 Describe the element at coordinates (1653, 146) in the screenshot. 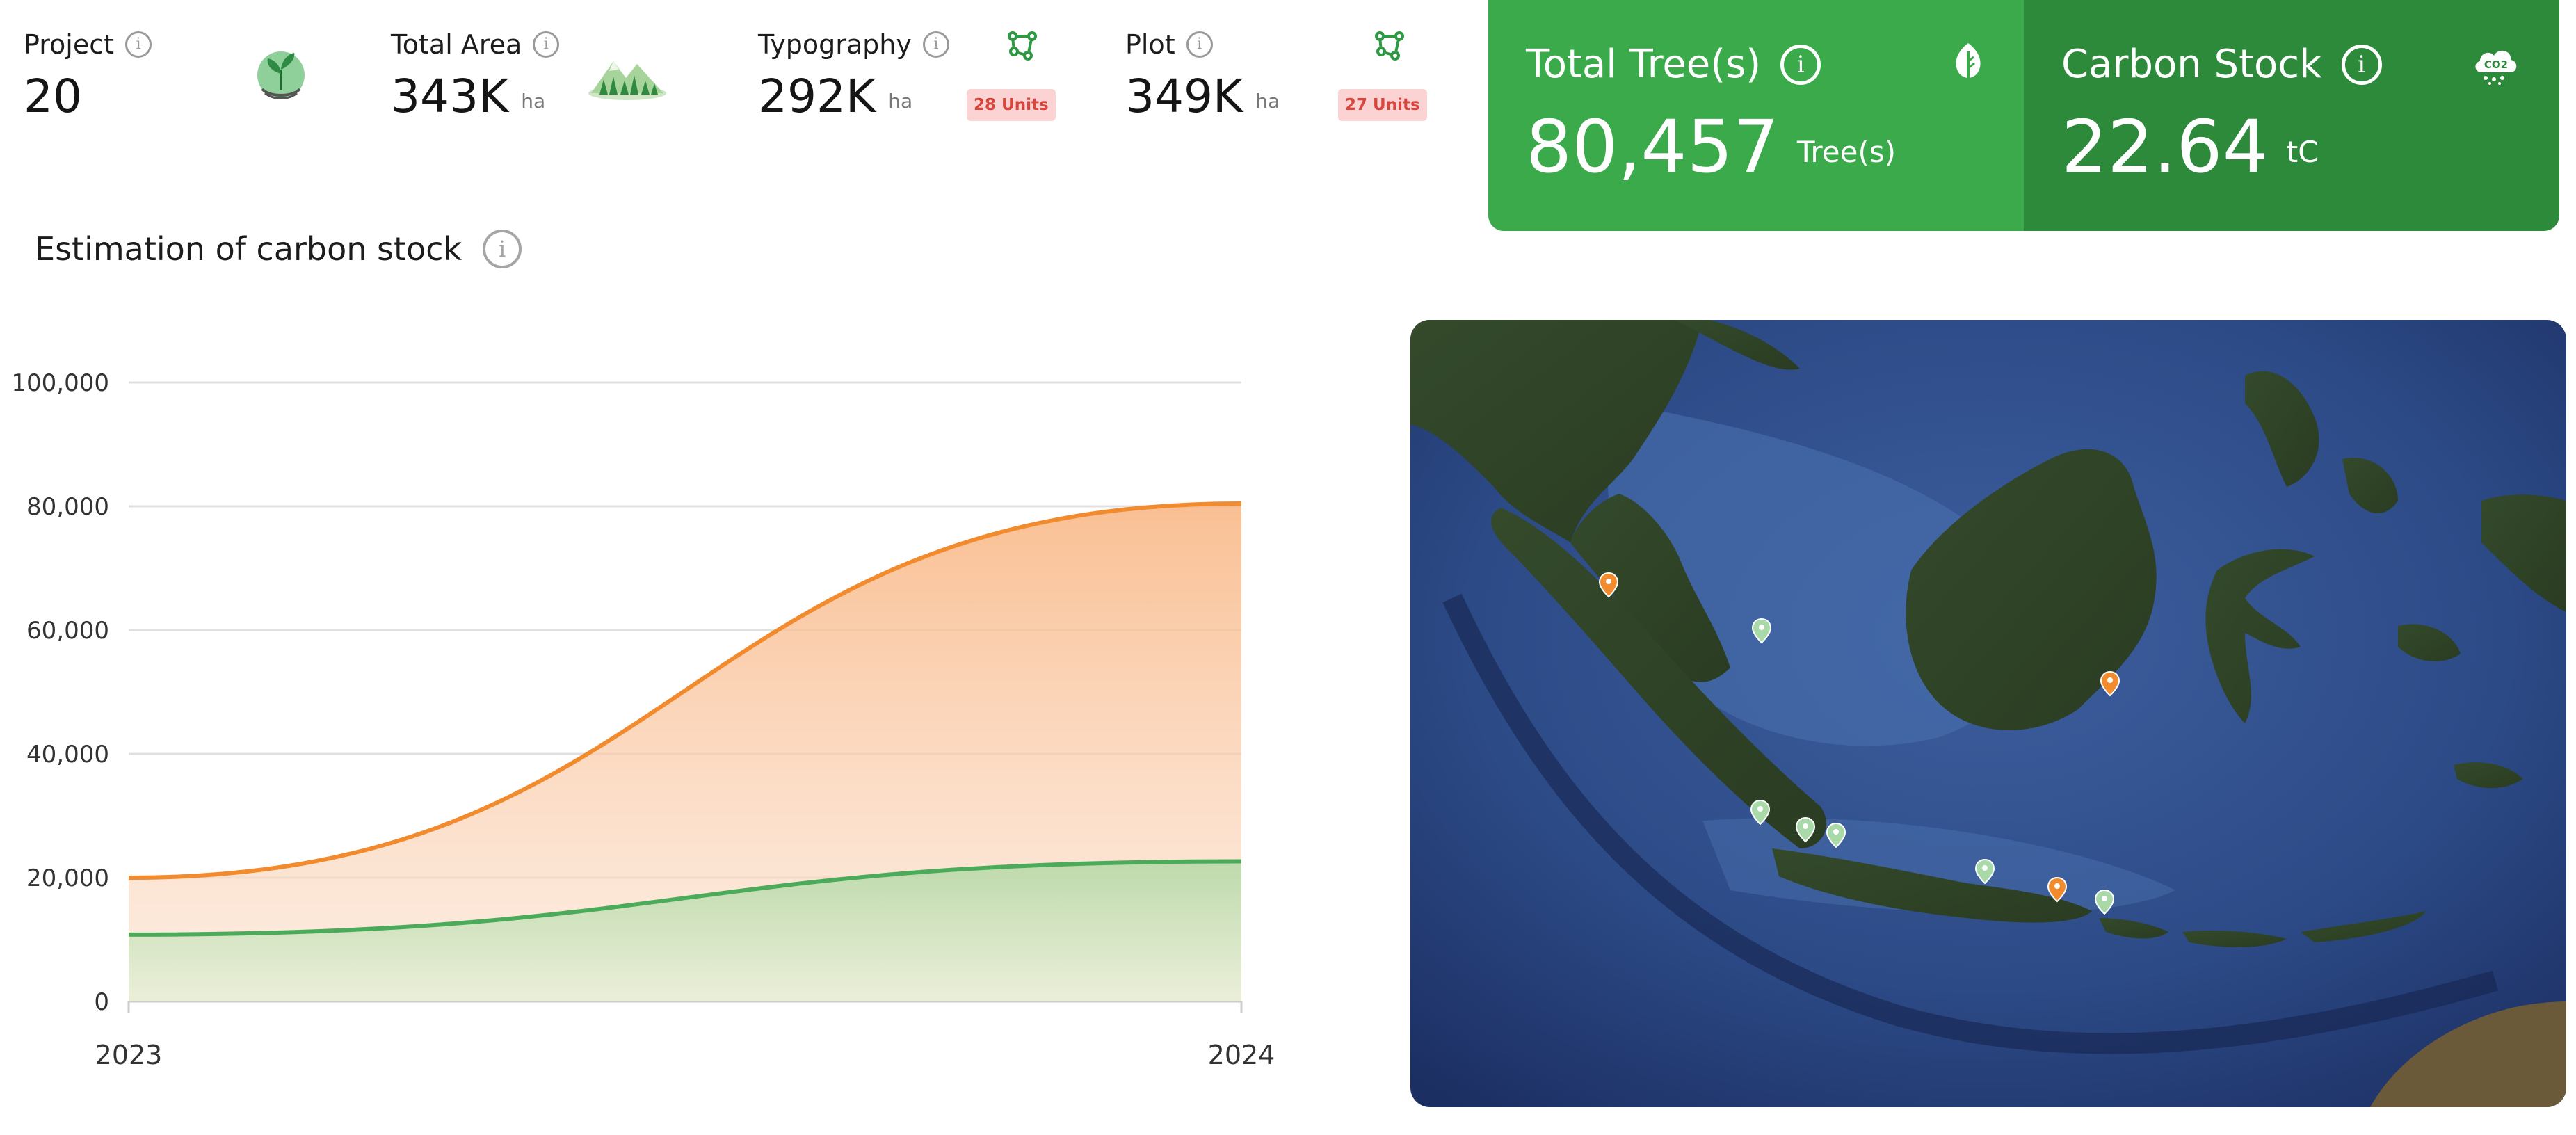

I see `total-trees-value: 80,457` at that location.